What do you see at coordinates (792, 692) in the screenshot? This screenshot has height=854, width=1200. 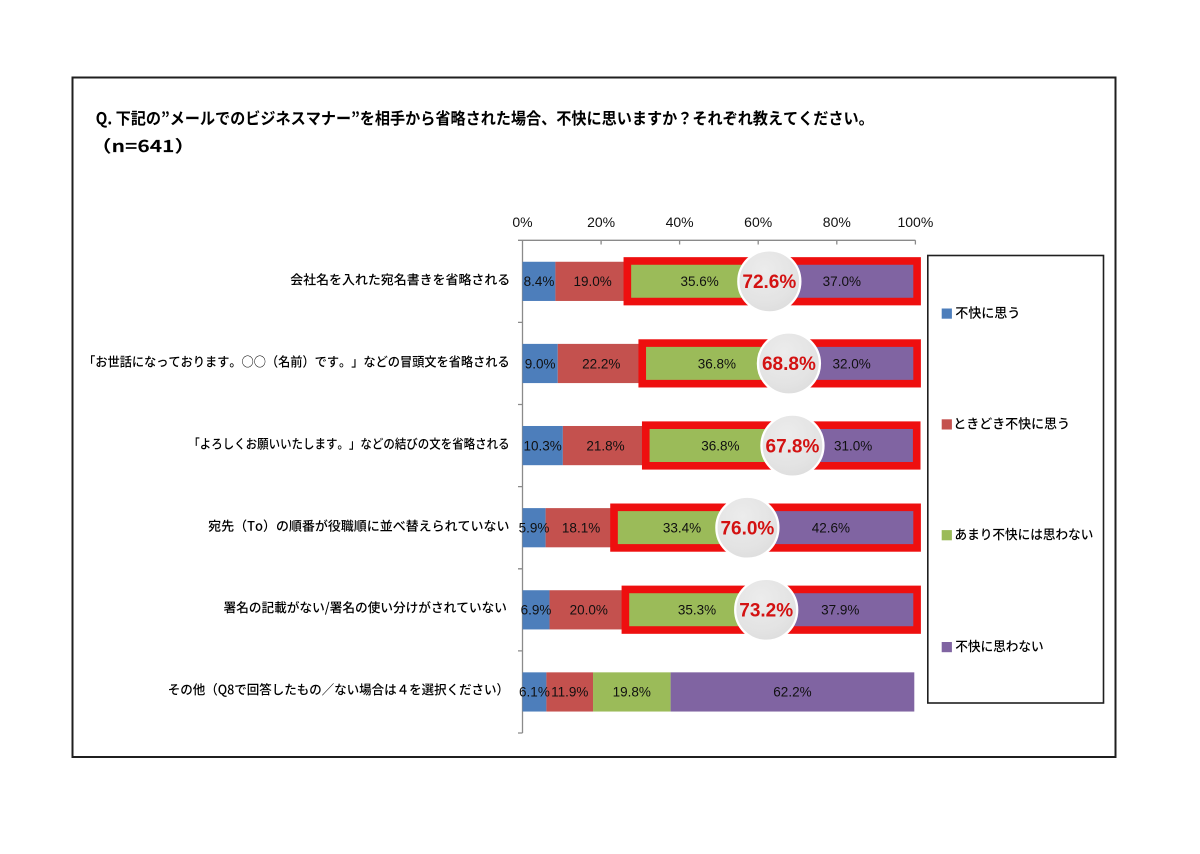 I see `svg-text: 62.2%` at bounding box center [792, 692].